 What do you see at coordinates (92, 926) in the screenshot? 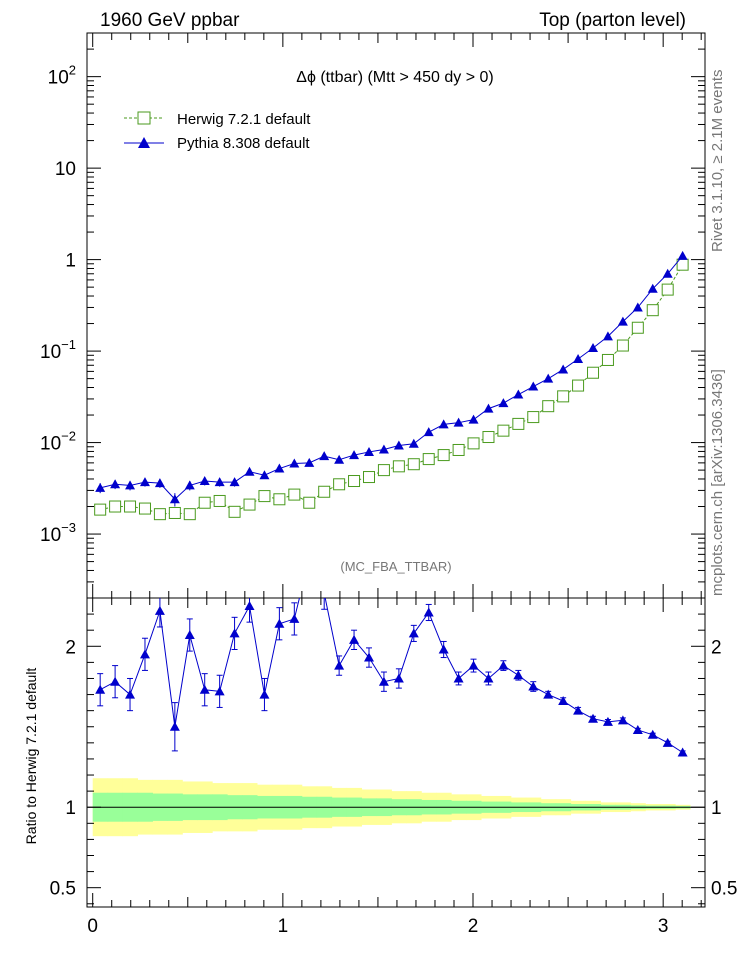
I see `ratio-x-tick-label: 0` at bounding box center [92, 926].